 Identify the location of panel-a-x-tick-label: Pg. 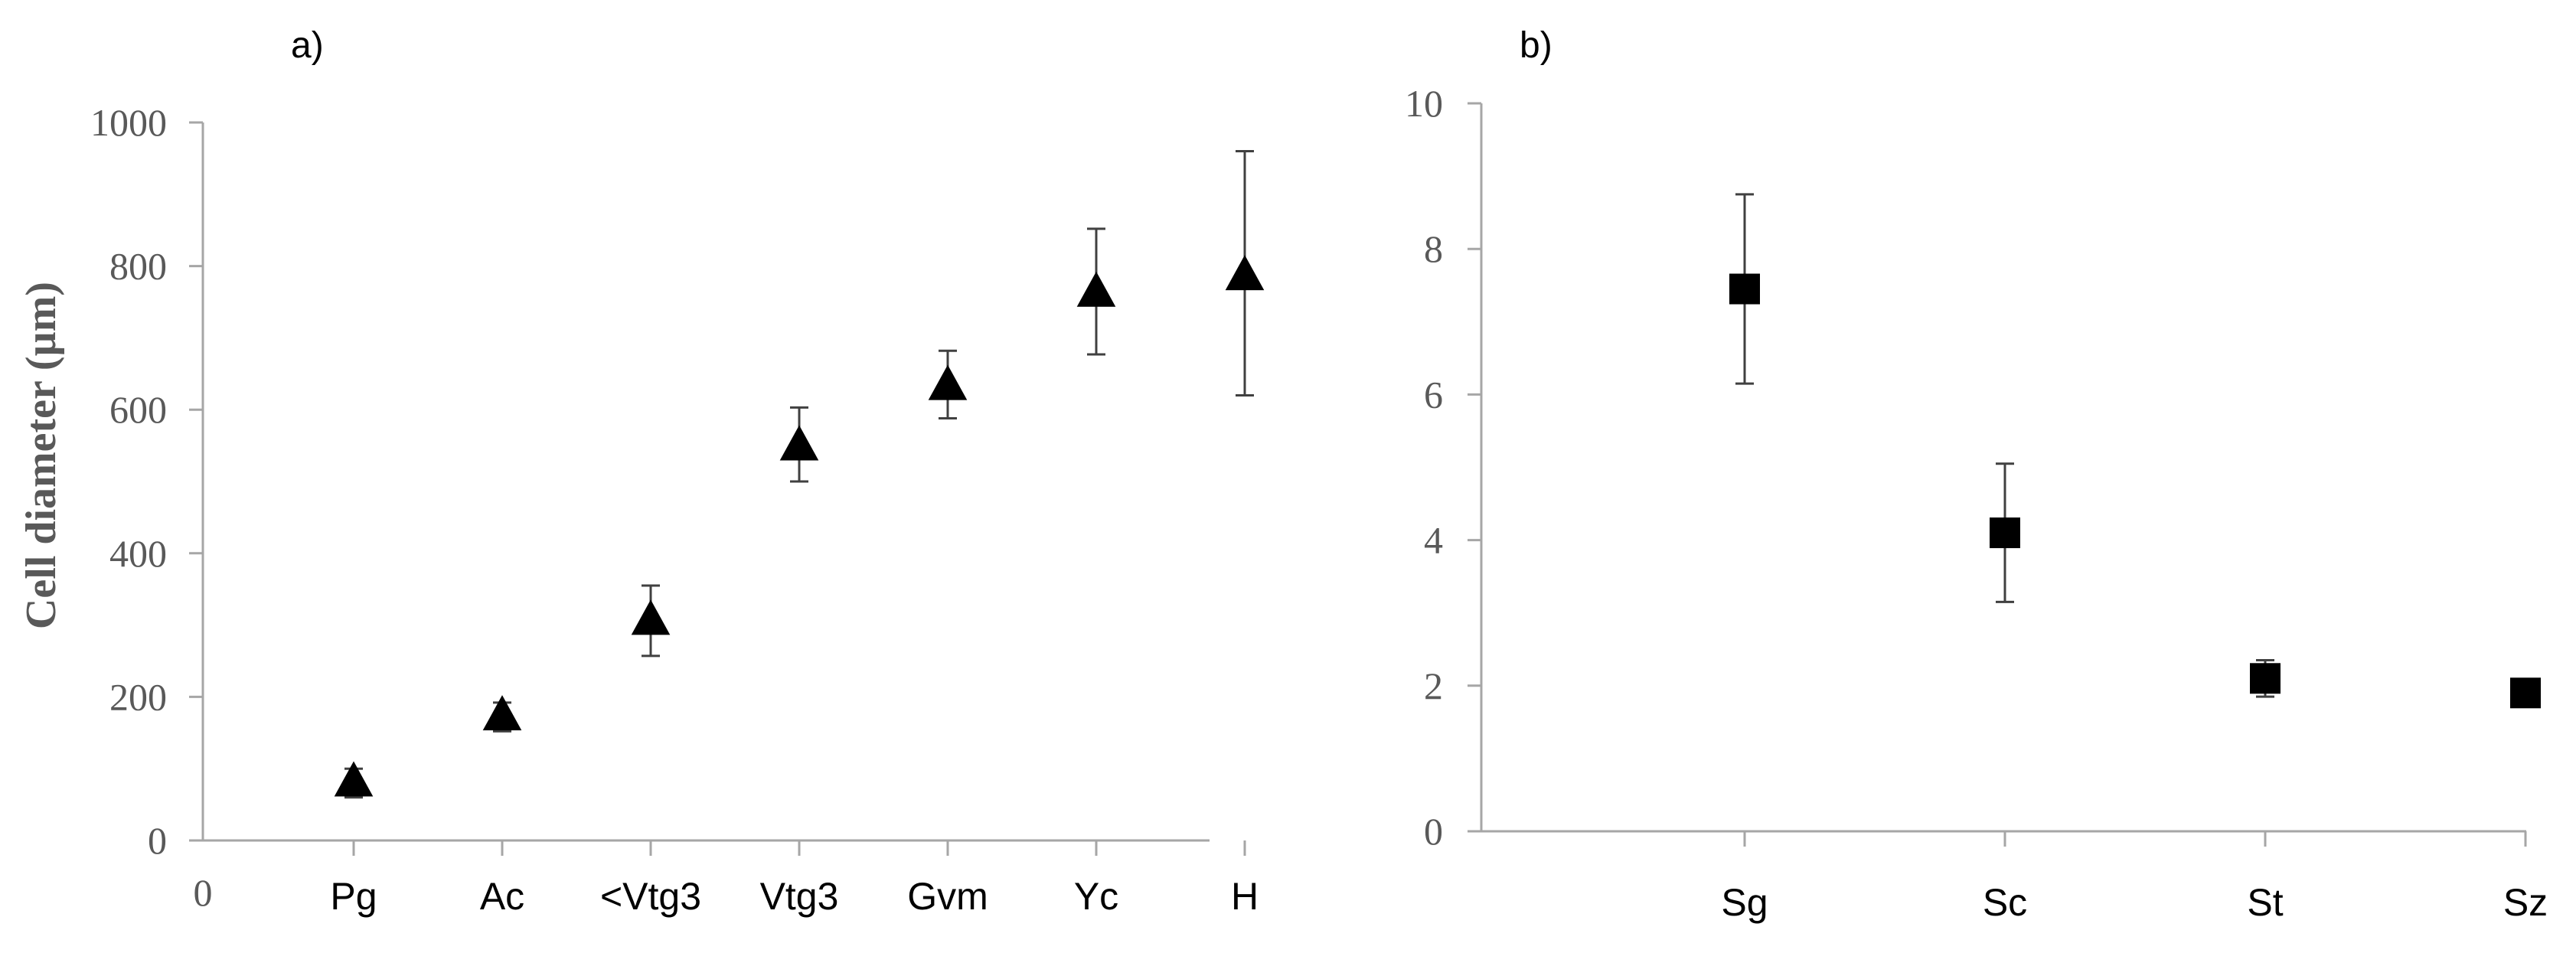
(353, 896).